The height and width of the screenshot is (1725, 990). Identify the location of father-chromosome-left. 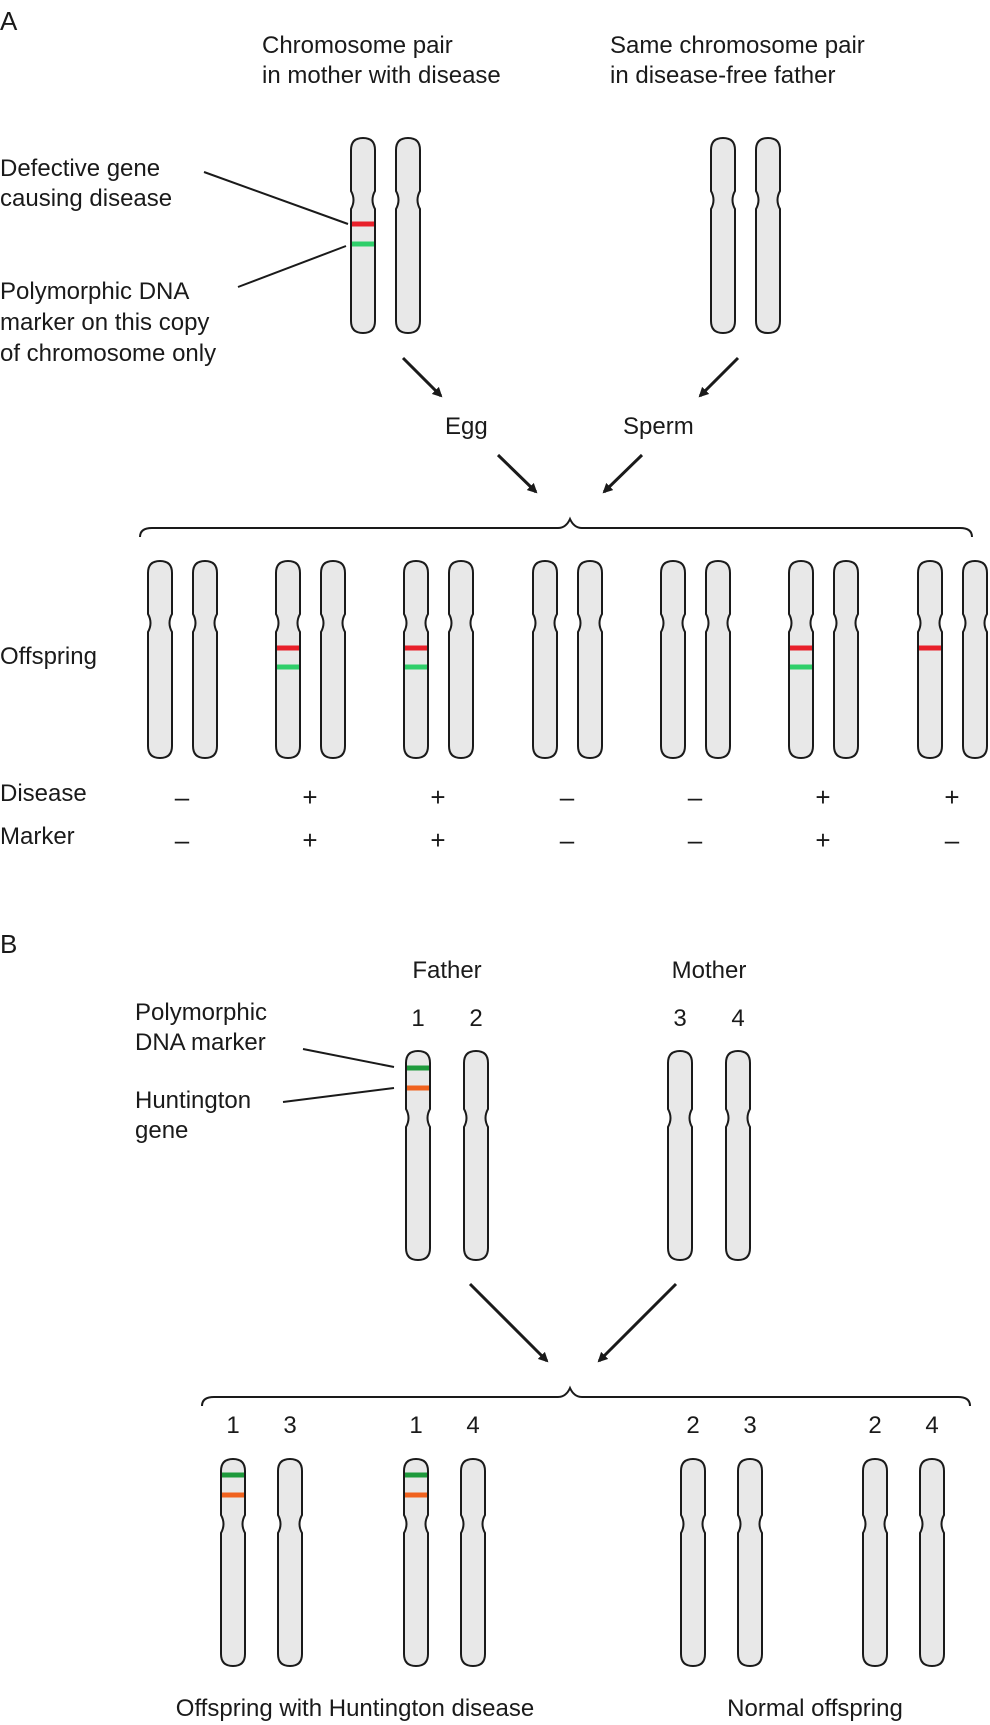
(723, 235).